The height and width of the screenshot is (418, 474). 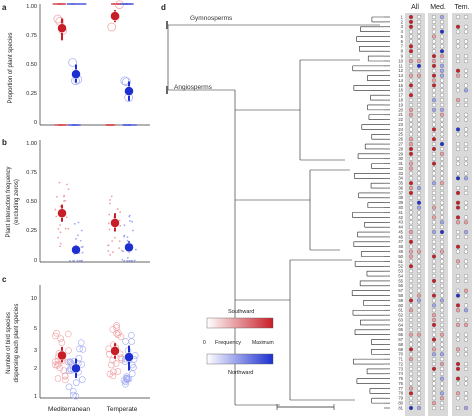 I want to click on axis-b, so click(x=94, y=201).